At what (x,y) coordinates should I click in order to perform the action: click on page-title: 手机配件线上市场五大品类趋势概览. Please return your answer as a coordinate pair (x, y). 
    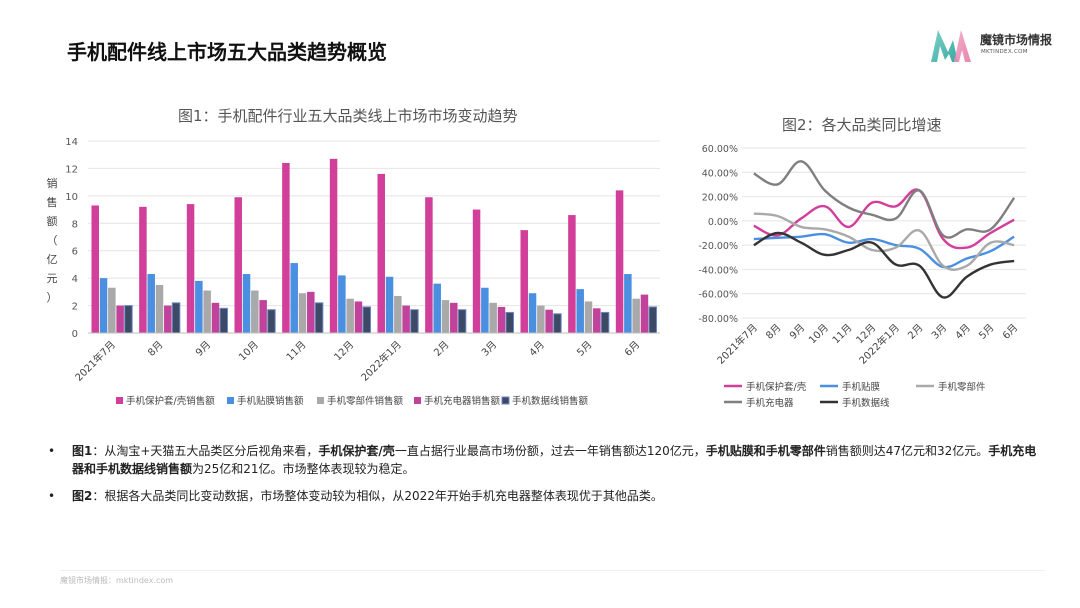
    Looking at the image, I should click on (227, 52).